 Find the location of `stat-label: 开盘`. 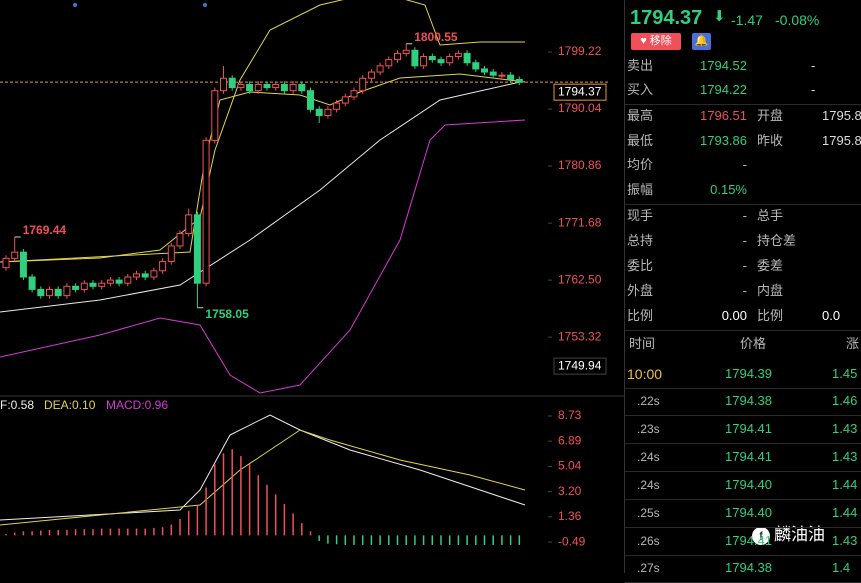

stat-label: 开盘 is located at coordinates (770, 115).